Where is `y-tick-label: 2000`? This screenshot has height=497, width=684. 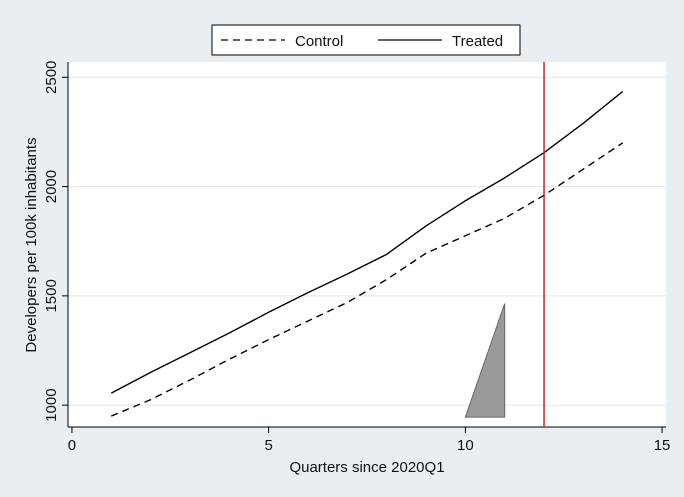 y-tick-label: 2000 is located at coordinates (51, 186).